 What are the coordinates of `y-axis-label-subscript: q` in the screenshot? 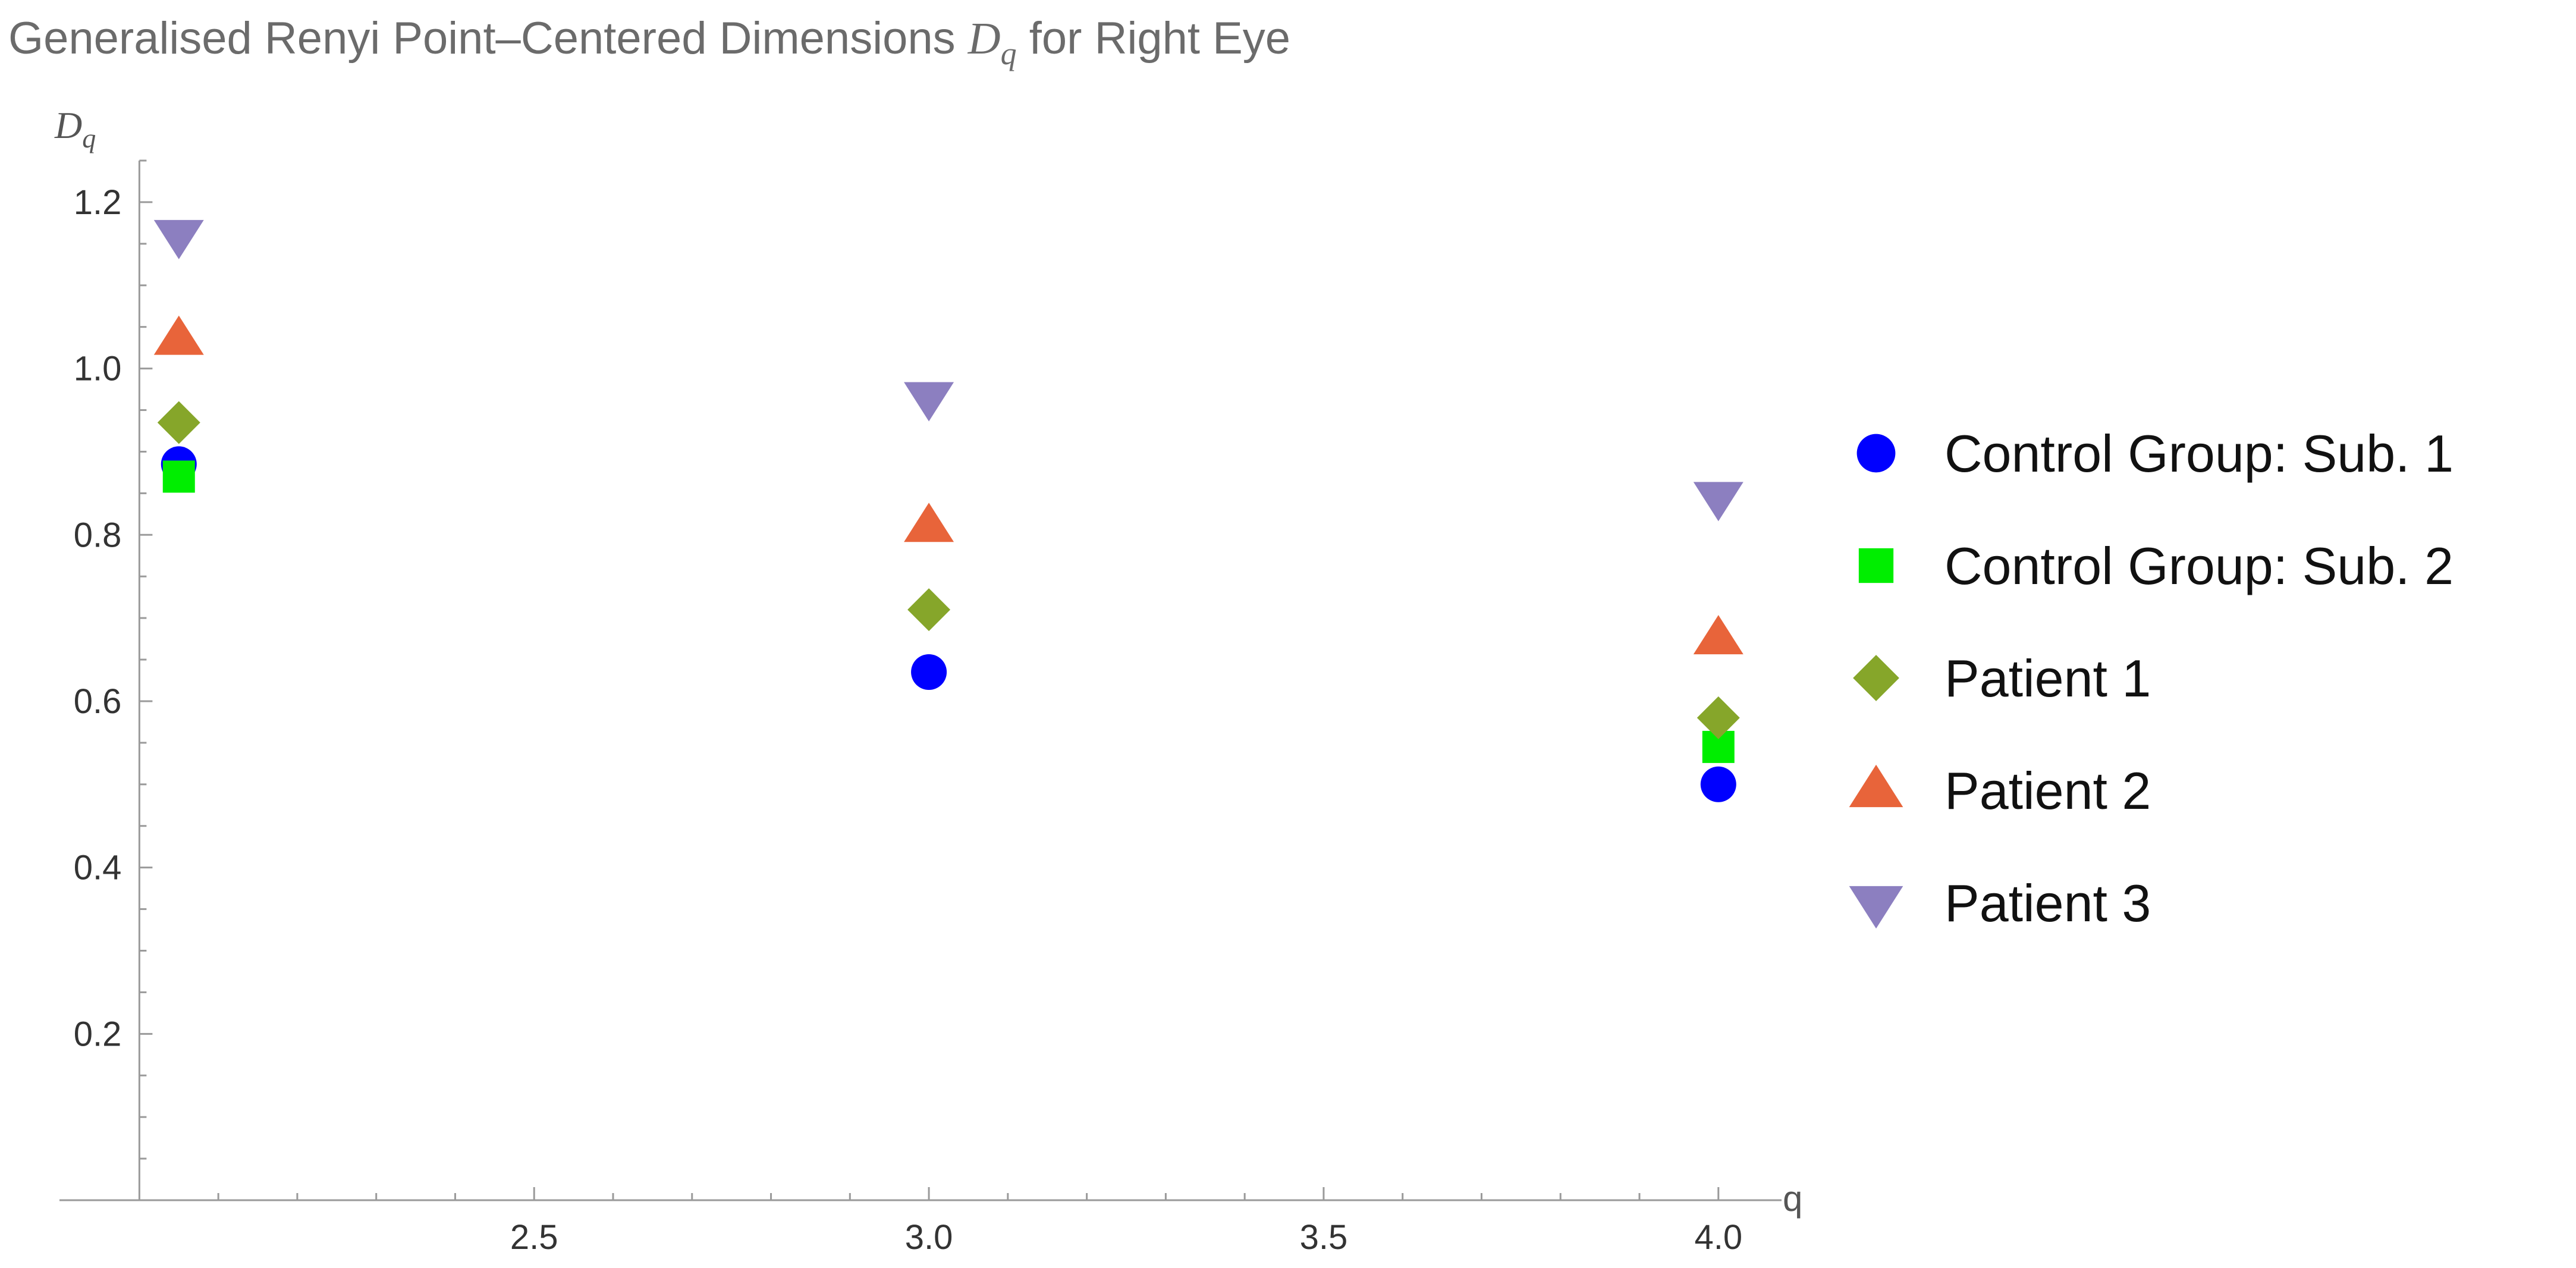 It's located at (89, 138).